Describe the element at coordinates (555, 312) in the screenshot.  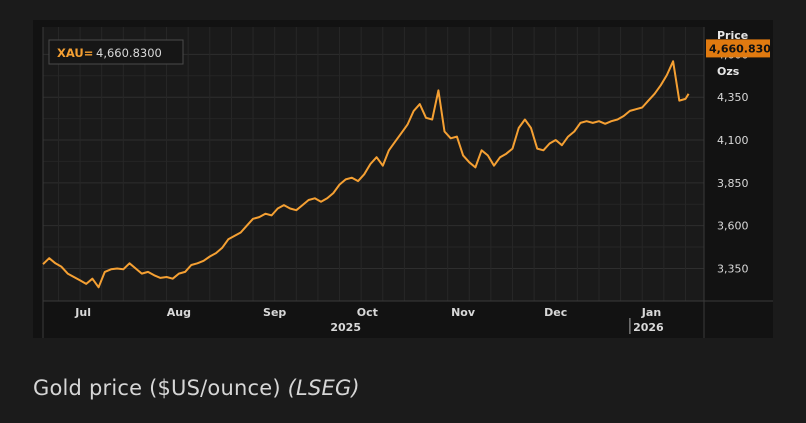
I see `x-month-label: Dec` at that location.